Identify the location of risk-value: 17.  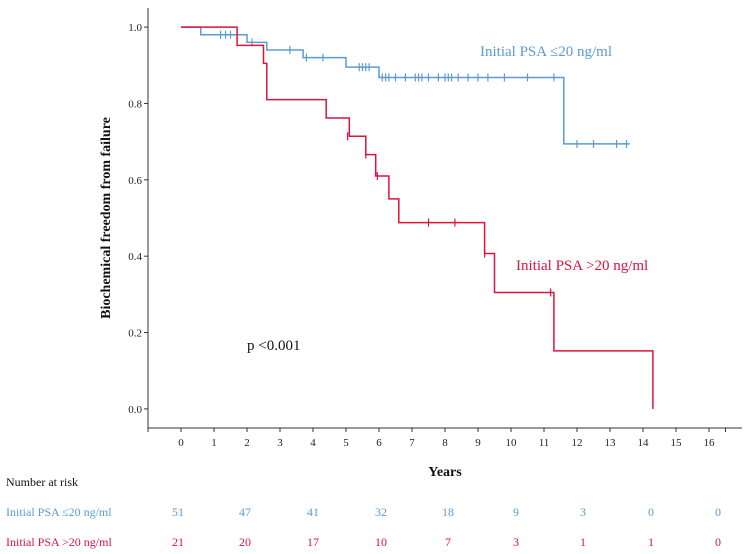
(313, 542).